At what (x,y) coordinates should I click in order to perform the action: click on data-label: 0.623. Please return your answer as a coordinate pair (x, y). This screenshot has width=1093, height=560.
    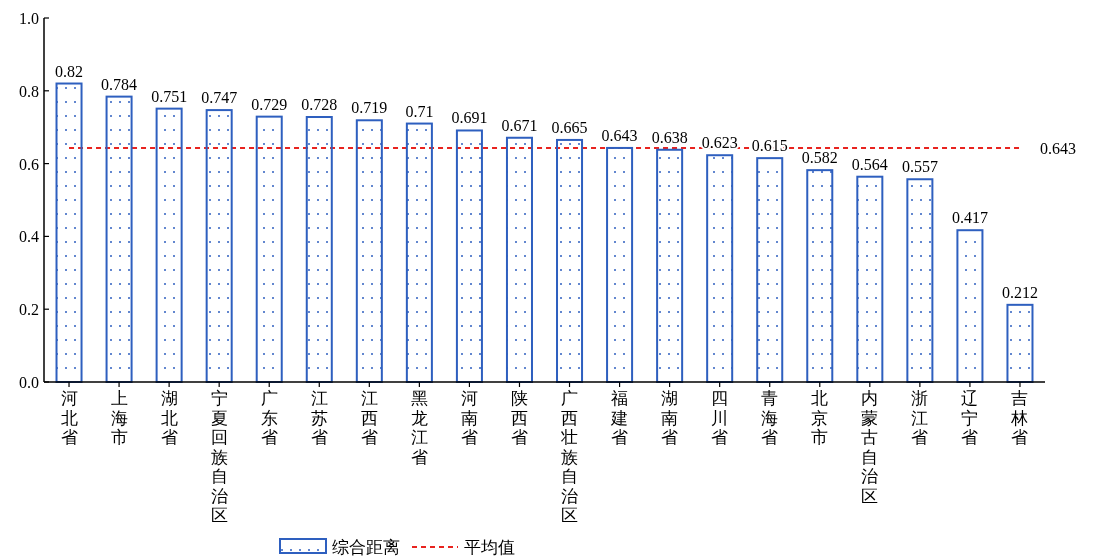
    Looking at the image, I should click on (719, 143).